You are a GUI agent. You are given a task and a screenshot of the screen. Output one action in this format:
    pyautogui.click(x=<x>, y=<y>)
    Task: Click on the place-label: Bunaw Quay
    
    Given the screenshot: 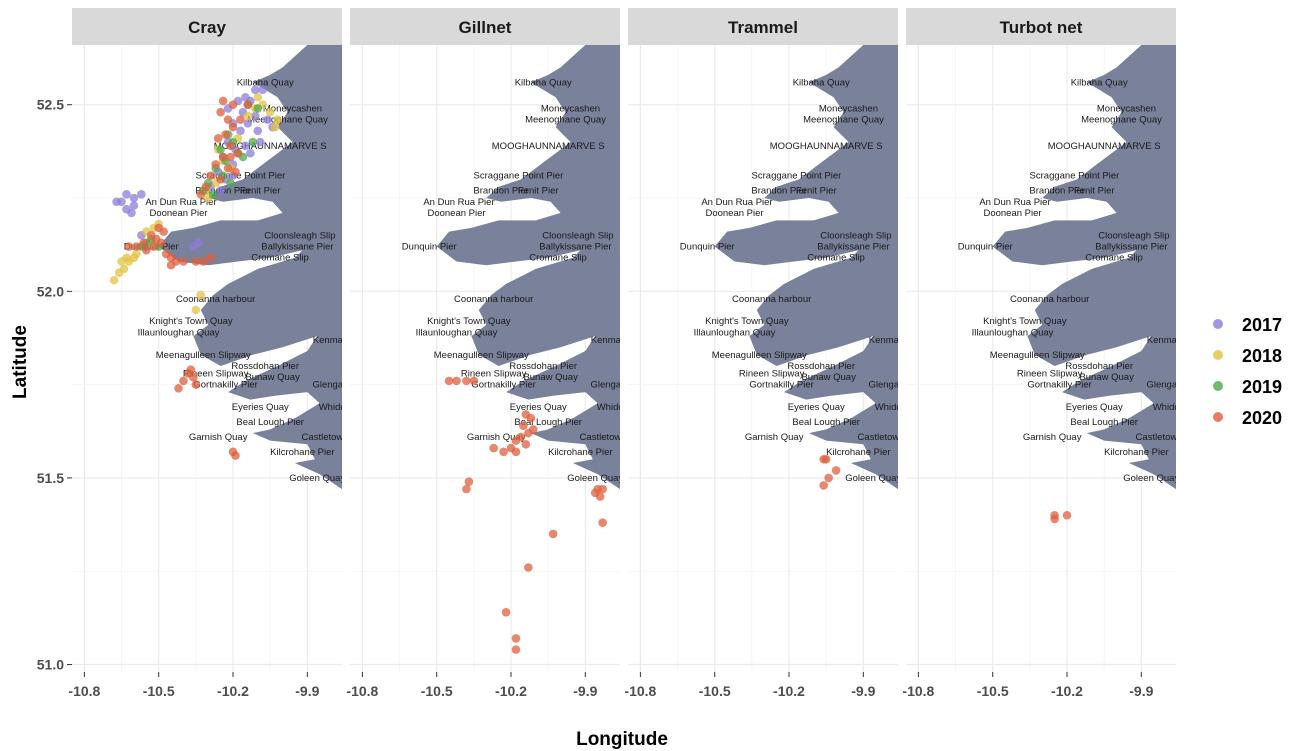 What is the action you would take?
    pyautogui.click(x=828, y=377)
    